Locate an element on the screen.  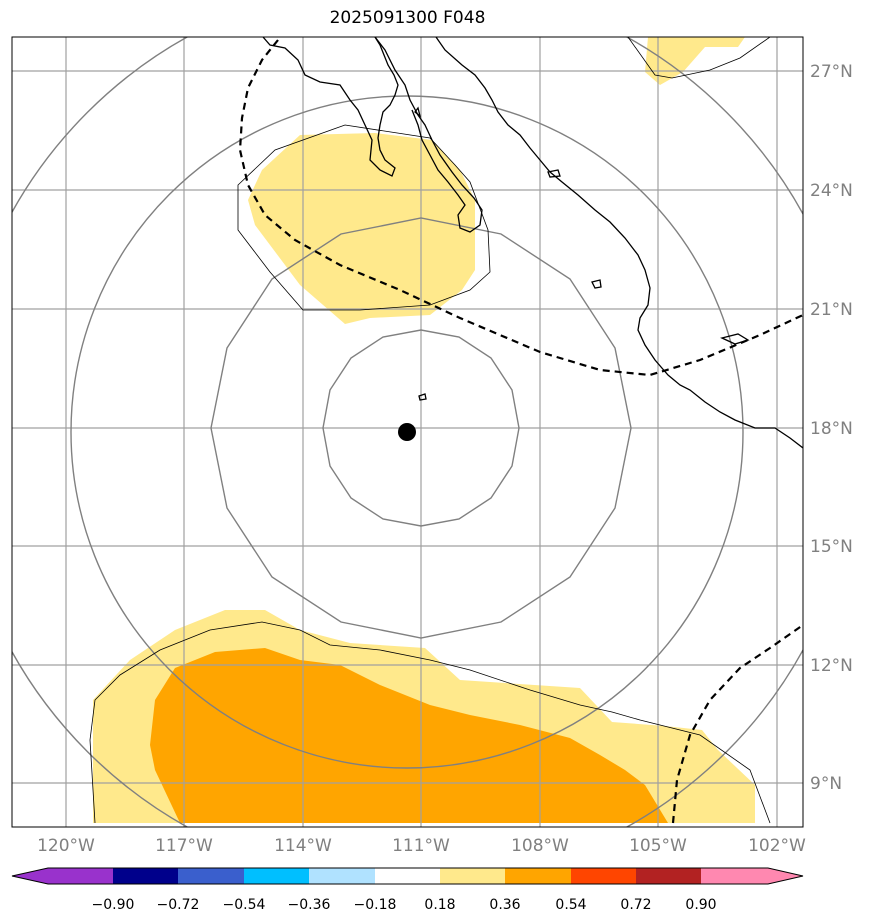
lat-label: 27°N is located at coordinates (831, 72).